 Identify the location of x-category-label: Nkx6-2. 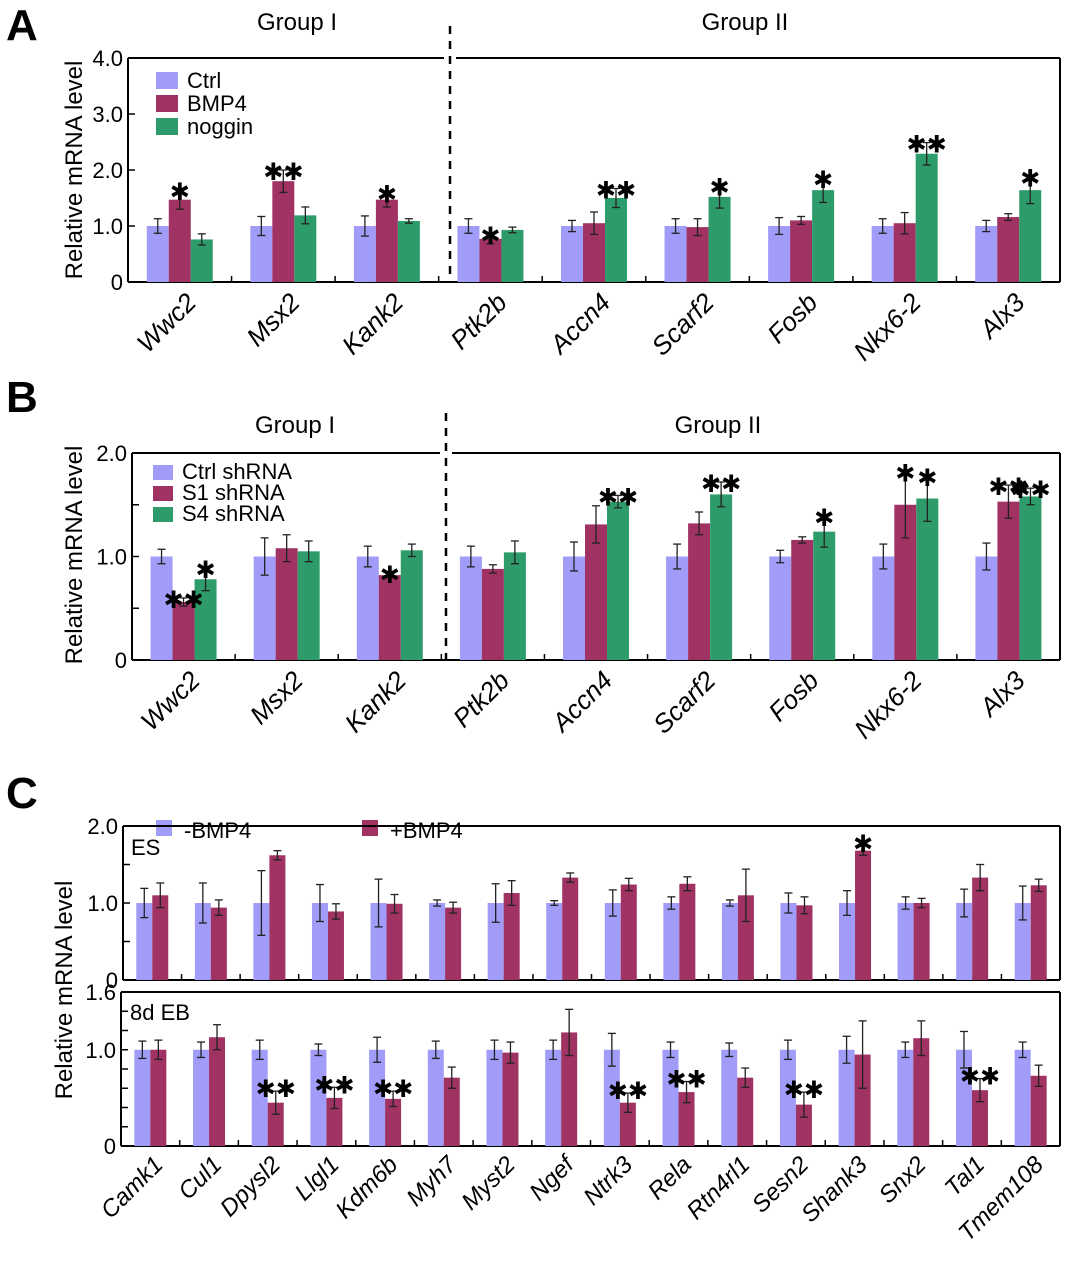
(888, 705).